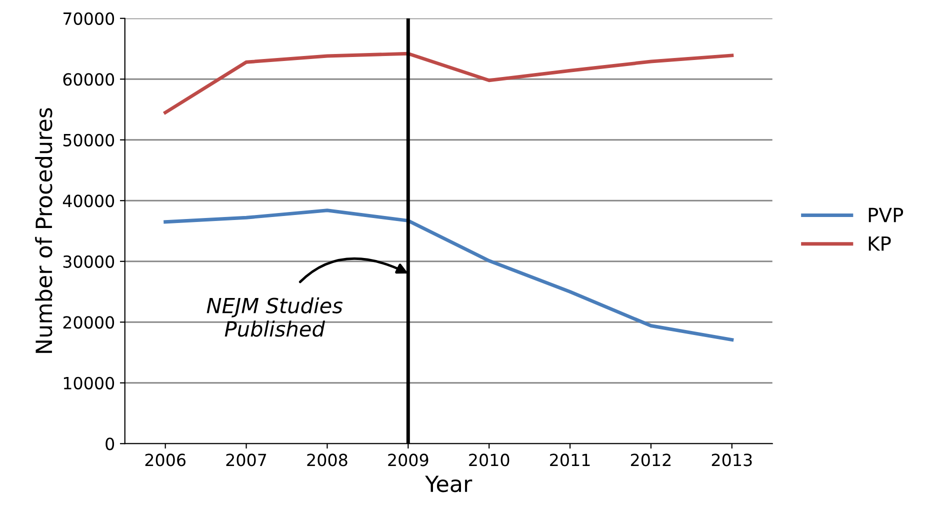 This screenshot has height=525, width=925. What do you see at coordinates (879, 243) in the screenshot?
I see `legend-label: KP` at bounding box center [879, 243].